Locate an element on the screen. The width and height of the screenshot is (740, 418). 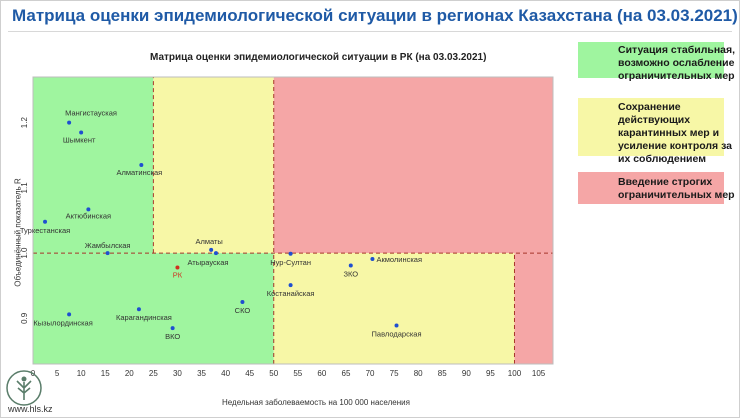
x-tick-label: 80 is located at coordinates (418, 373).